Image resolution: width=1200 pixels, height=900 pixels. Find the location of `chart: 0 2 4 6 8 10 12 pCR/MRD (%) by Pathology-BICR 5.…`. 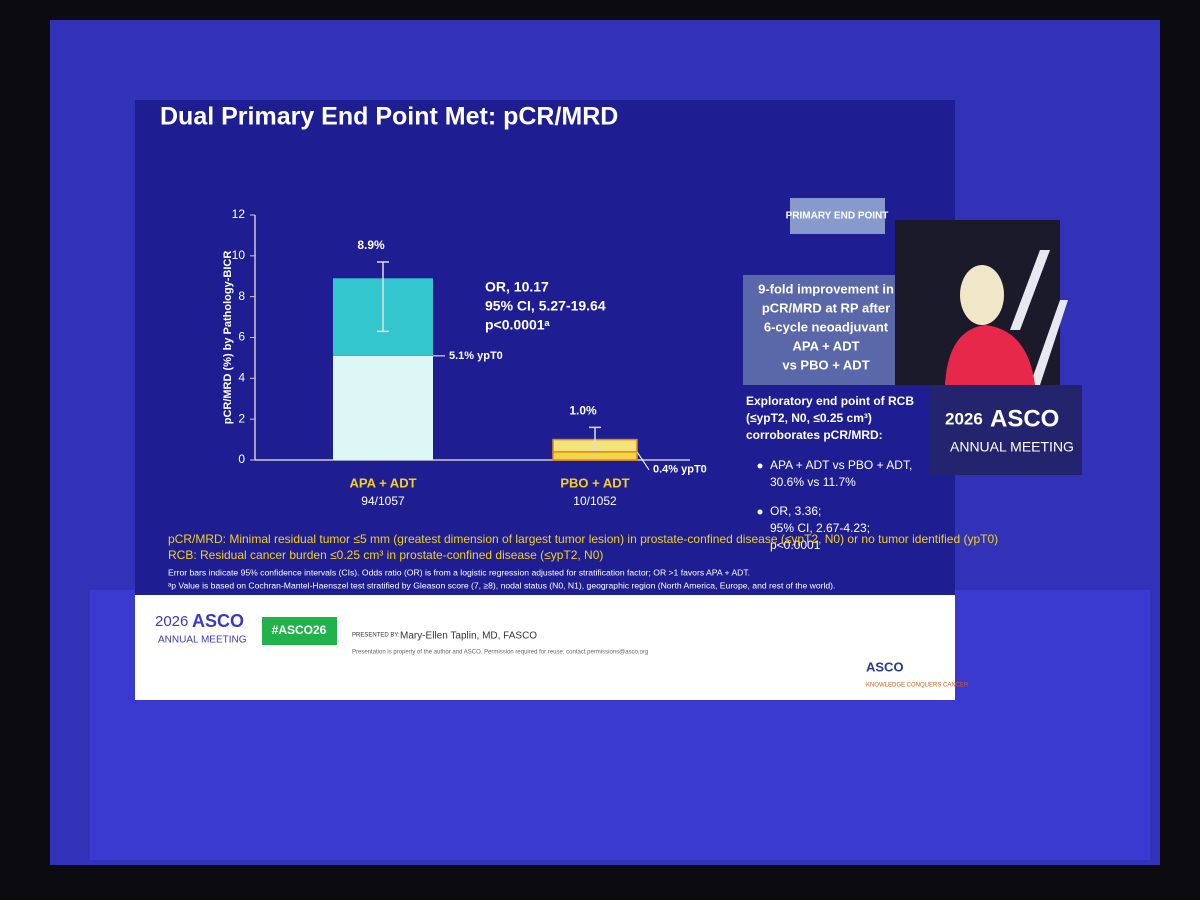

chart: 0 2 4 6 8 10 12 pCR/MRD (%) by Pathology-BICR 5.… is located at coordinates (464, 357).